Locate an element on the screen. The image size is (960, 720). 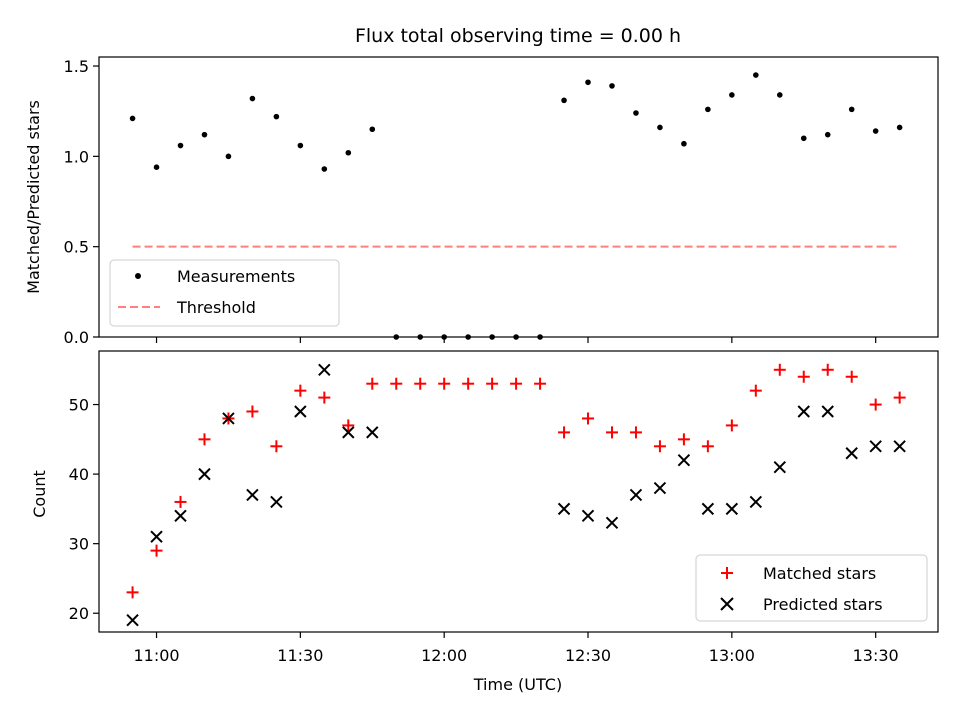
legend-measurements-marker is located at coordinates (138, 276).